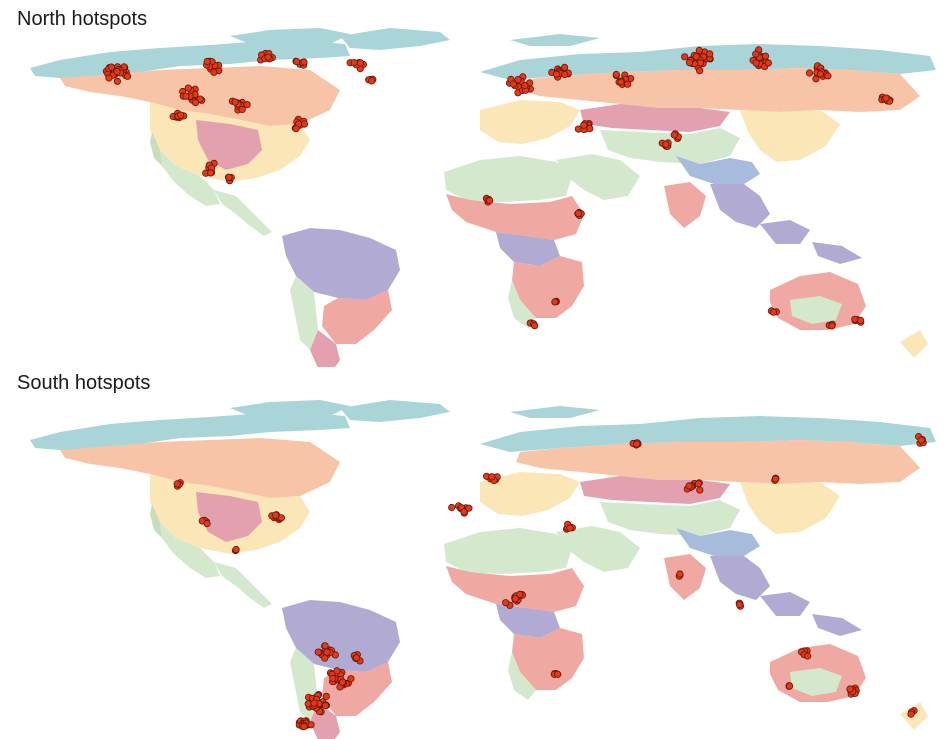  I want to click on south-temperate-east-asia, so click(790, 508).